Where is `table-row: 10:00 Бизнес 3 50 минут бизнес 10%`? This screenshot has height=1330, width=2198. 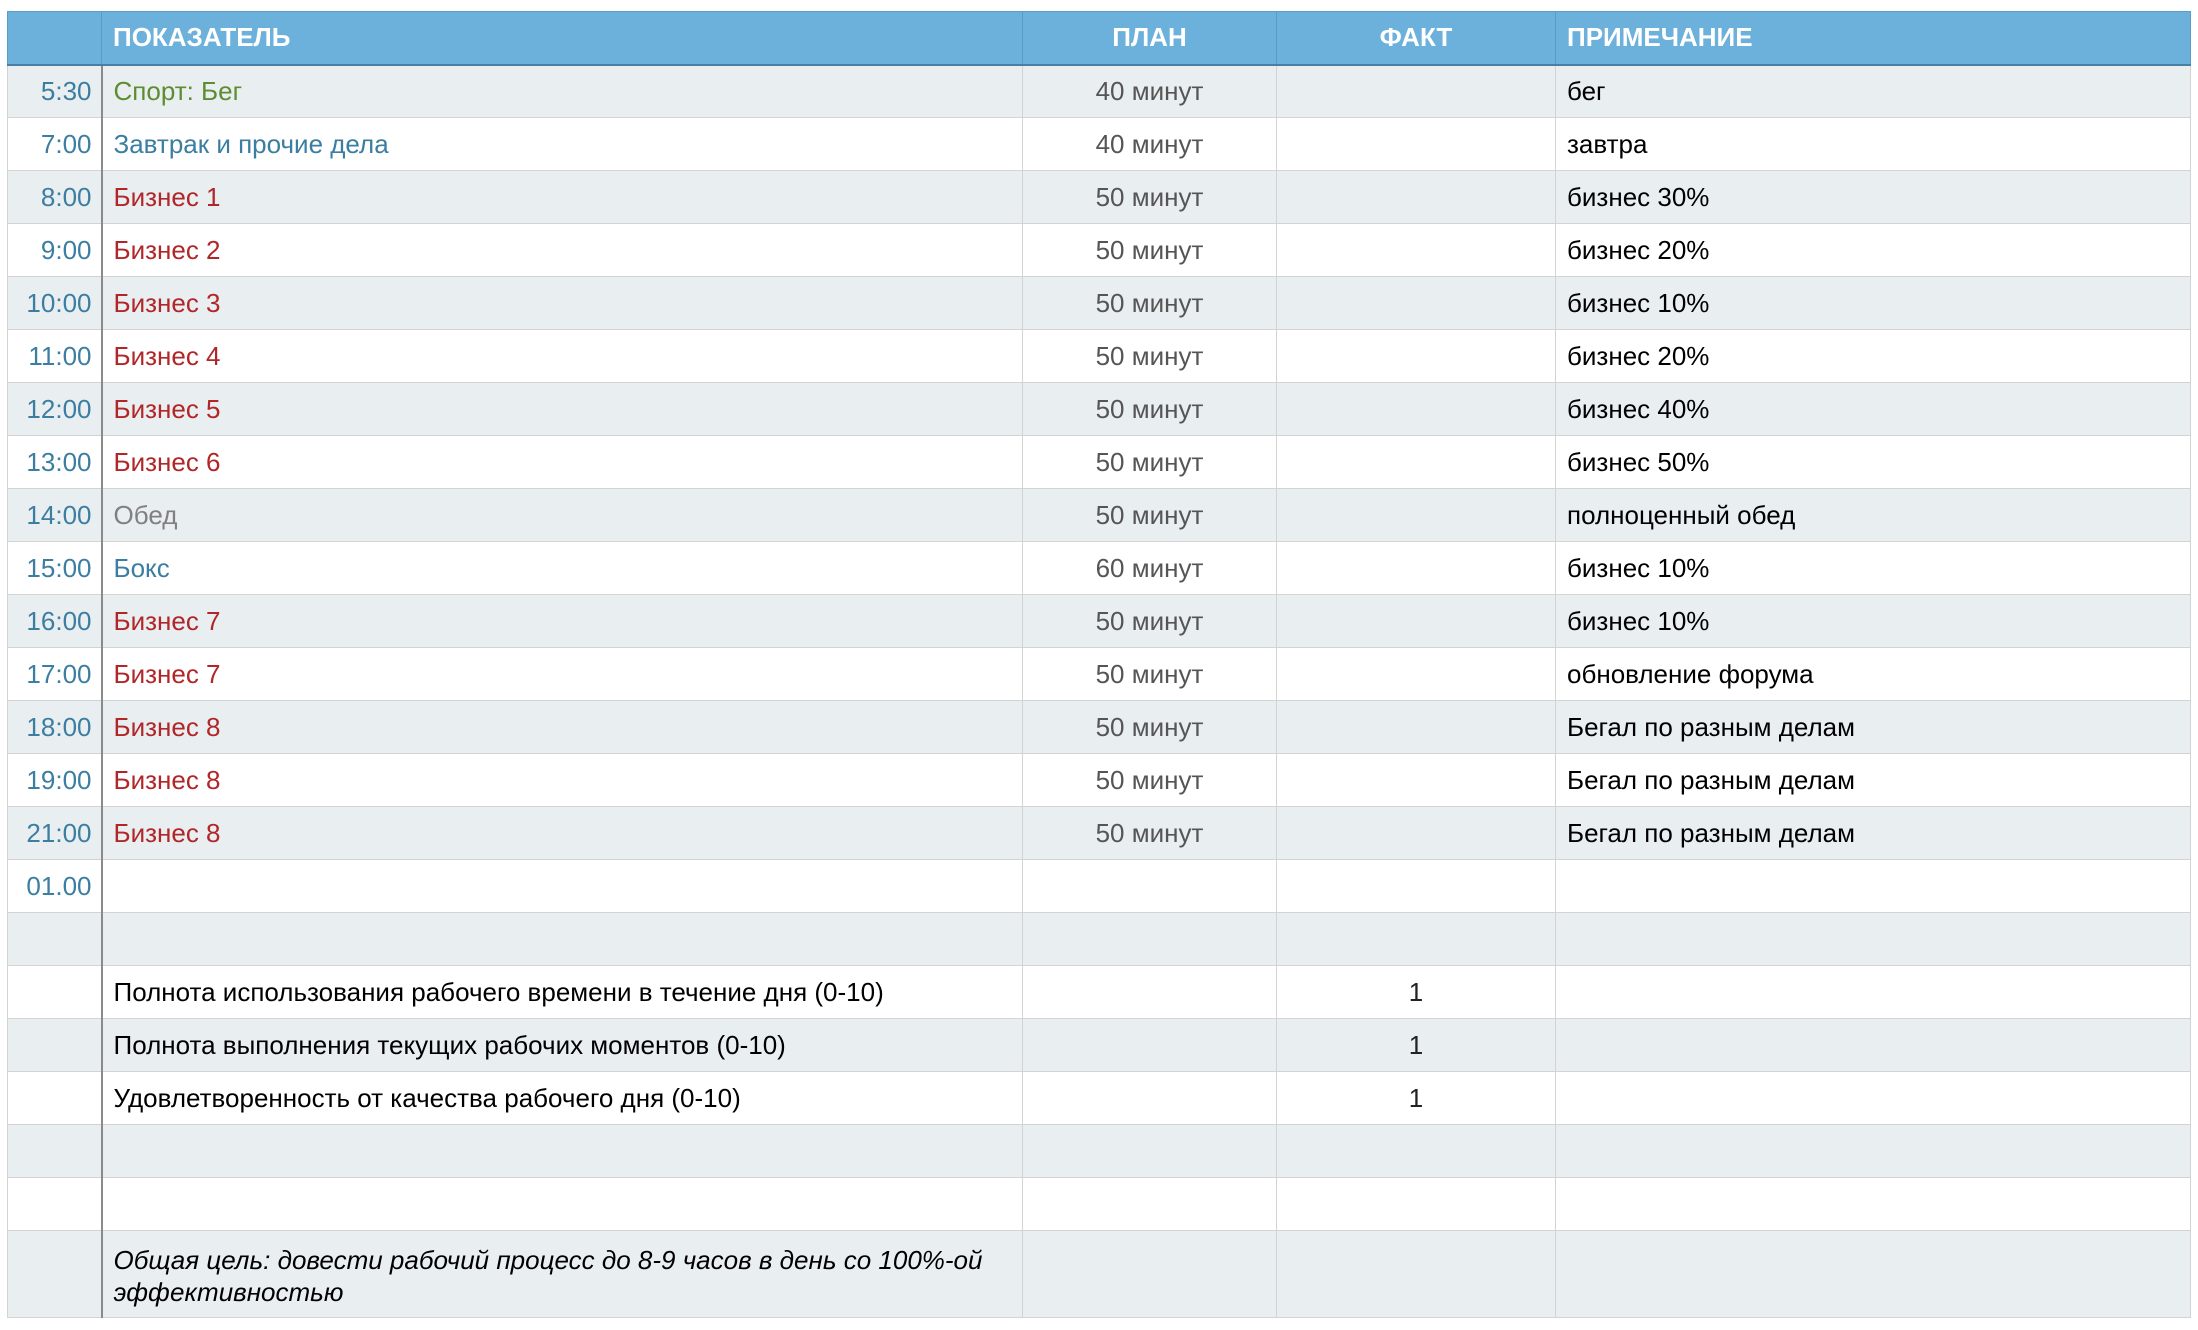 table-row: 10:00 Бизнес 3 50 минут бизнес 10% is located at coordinates (1099, 303).